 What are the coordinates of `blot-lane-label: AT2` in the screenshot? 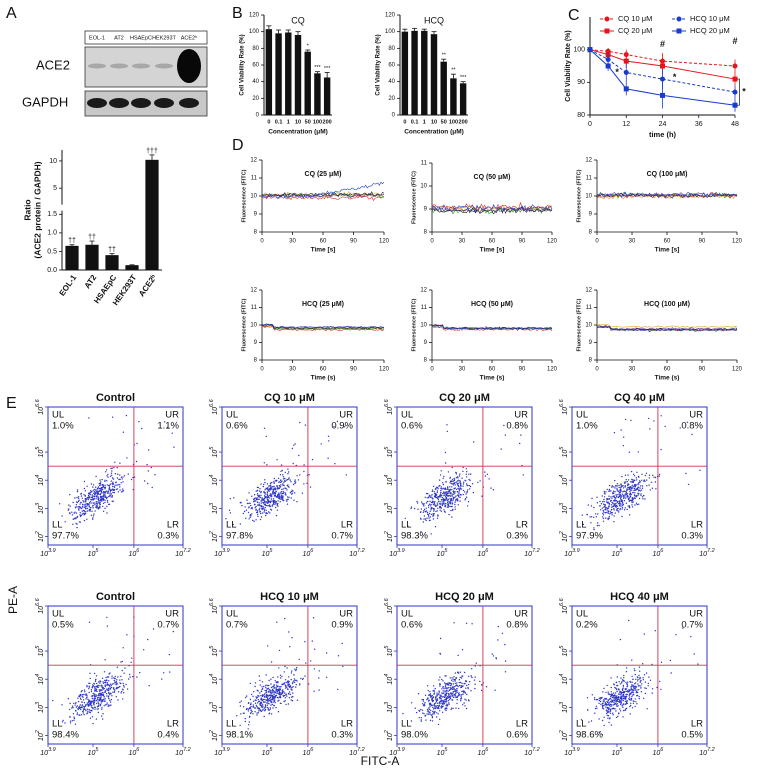 It's located at (119, 38).